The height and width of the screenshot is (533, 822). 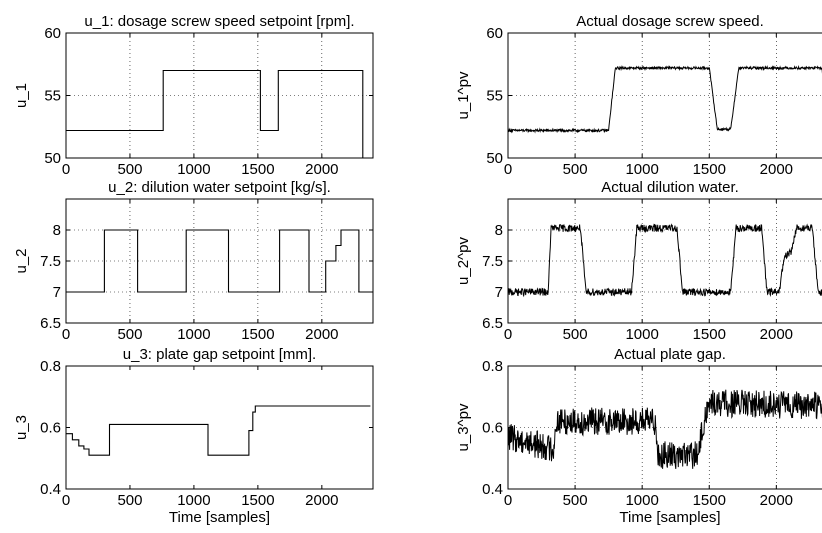 What do you see at coordinates (463, 427) in the screenshot?
I see `y-axis-label: u_3^pv` at bounding box center [463, 427].